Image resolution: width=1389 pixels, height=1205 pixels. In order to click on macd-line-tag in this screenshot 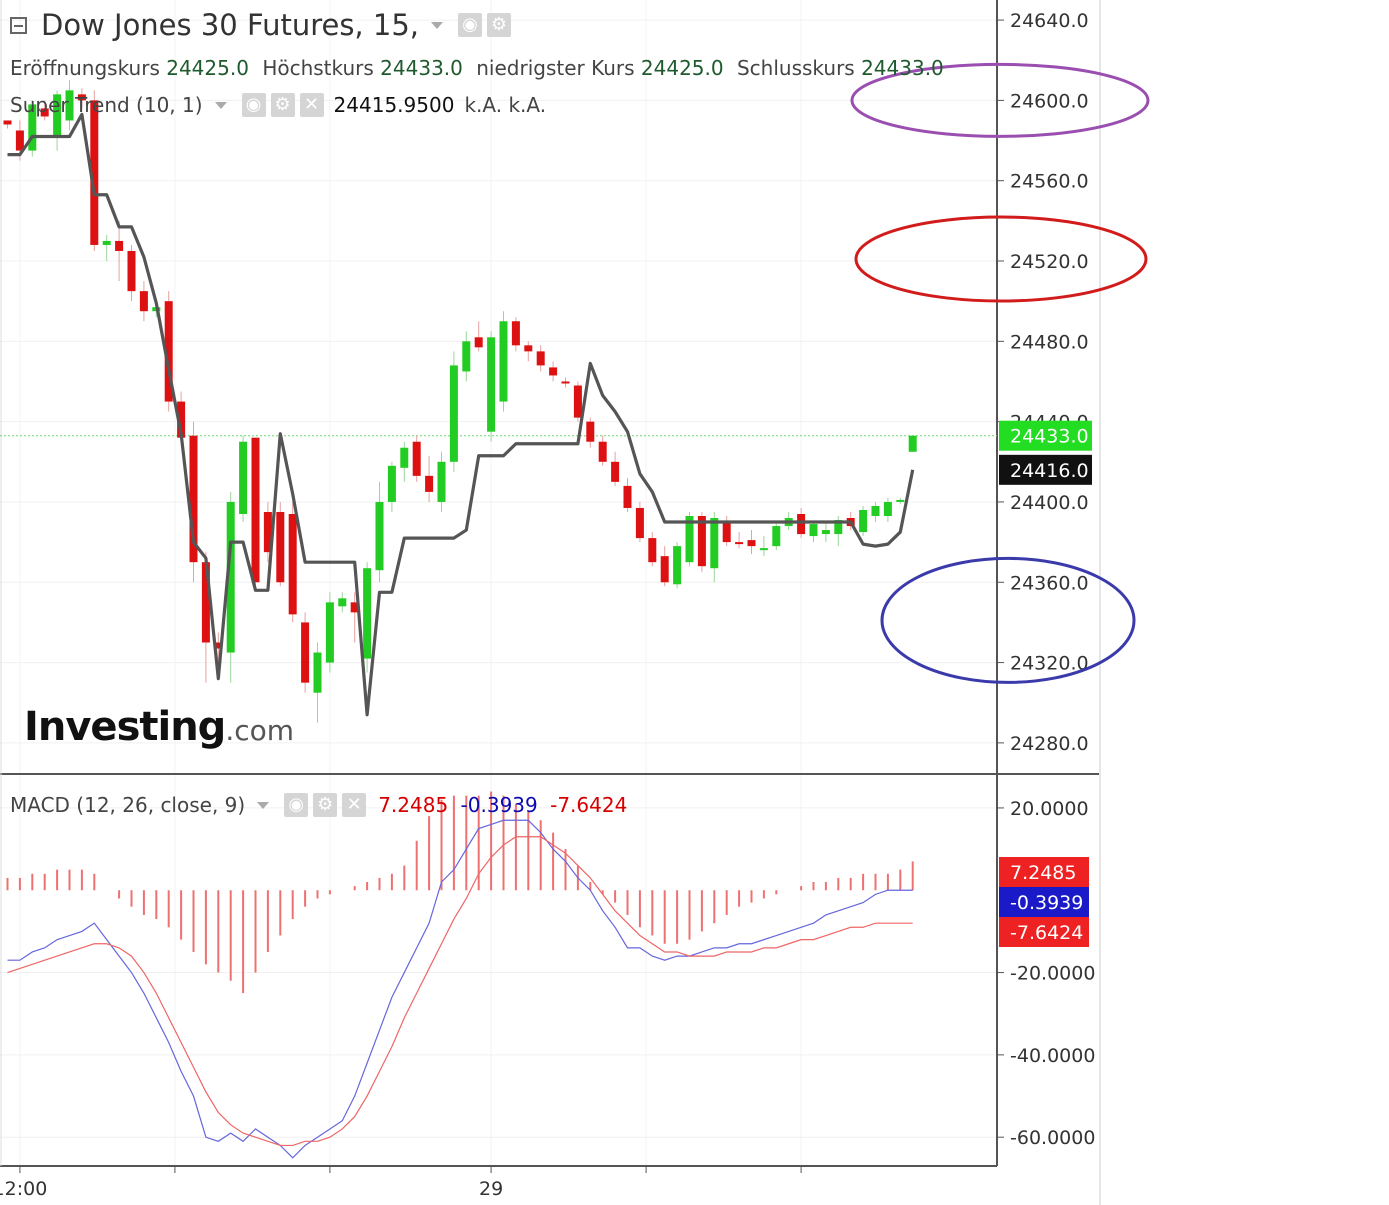, I will do `click(1044, 902)`.